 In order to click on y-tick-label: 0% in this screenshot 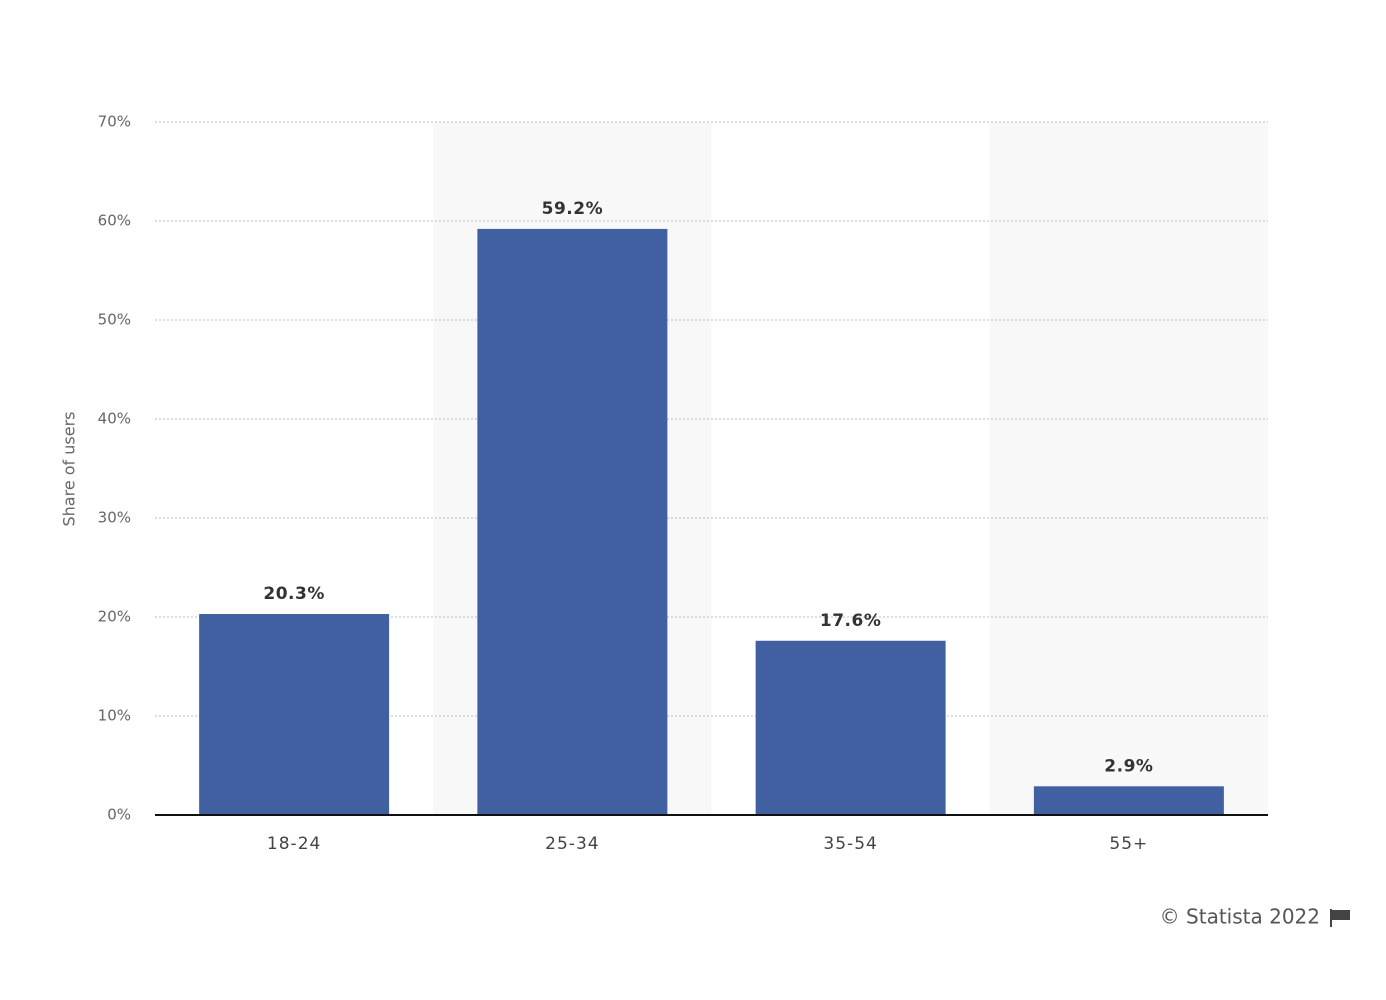, I will do `click(119, 815)`.